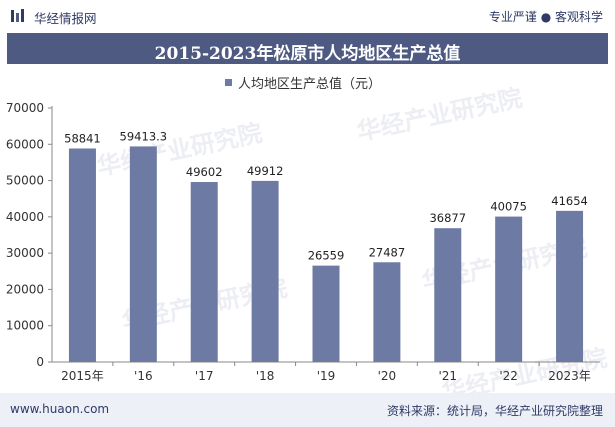 The width and height of the screenshot is (615, 427). Describe the element at coordinates (545, 17) in the screenshot. I see `tagline: 专业严谨 ● 客观科学` at that location.